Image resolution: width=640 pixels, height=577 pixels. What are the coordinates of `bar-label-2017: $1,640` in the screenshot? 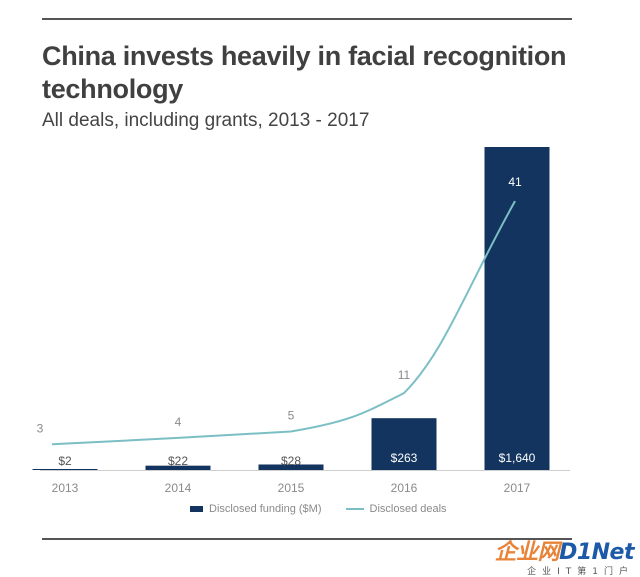 It's located at (517, 458).